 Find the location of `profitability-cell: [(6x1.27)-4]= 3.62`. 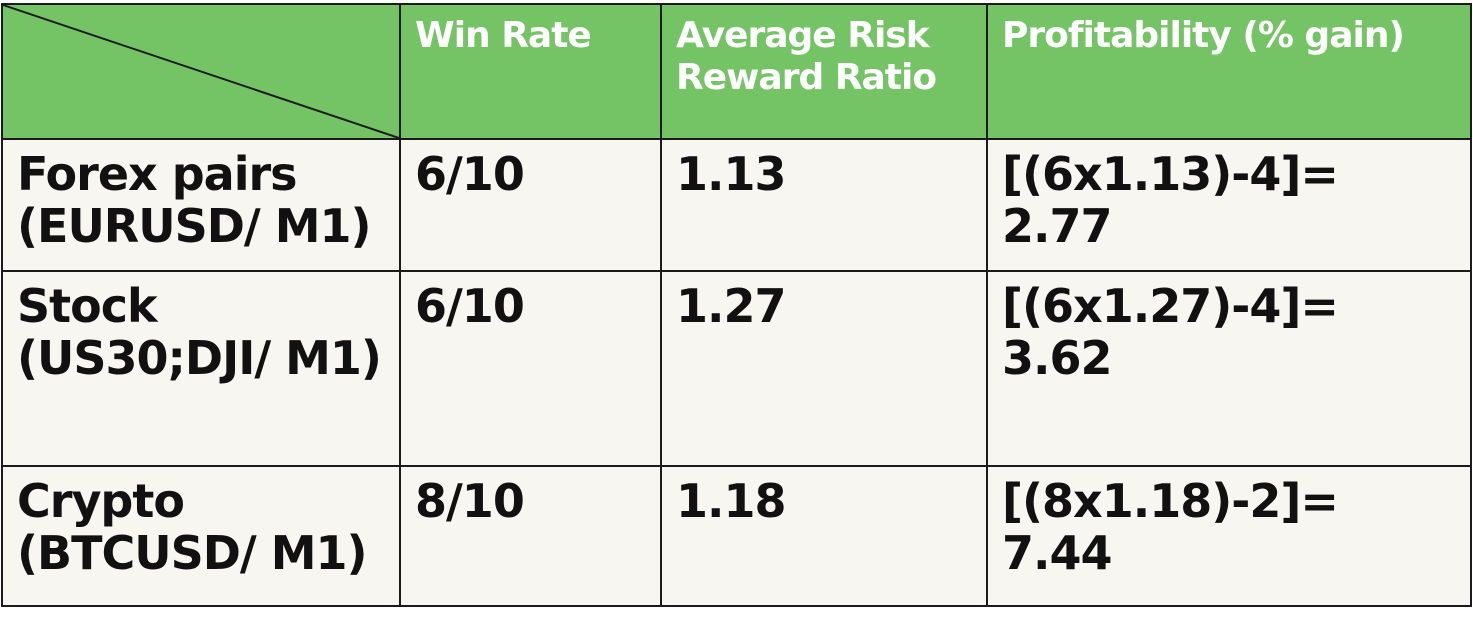

profitability-cell: [(6x1.27)-4]= 3.62 is located at coordinates (1229, 368).